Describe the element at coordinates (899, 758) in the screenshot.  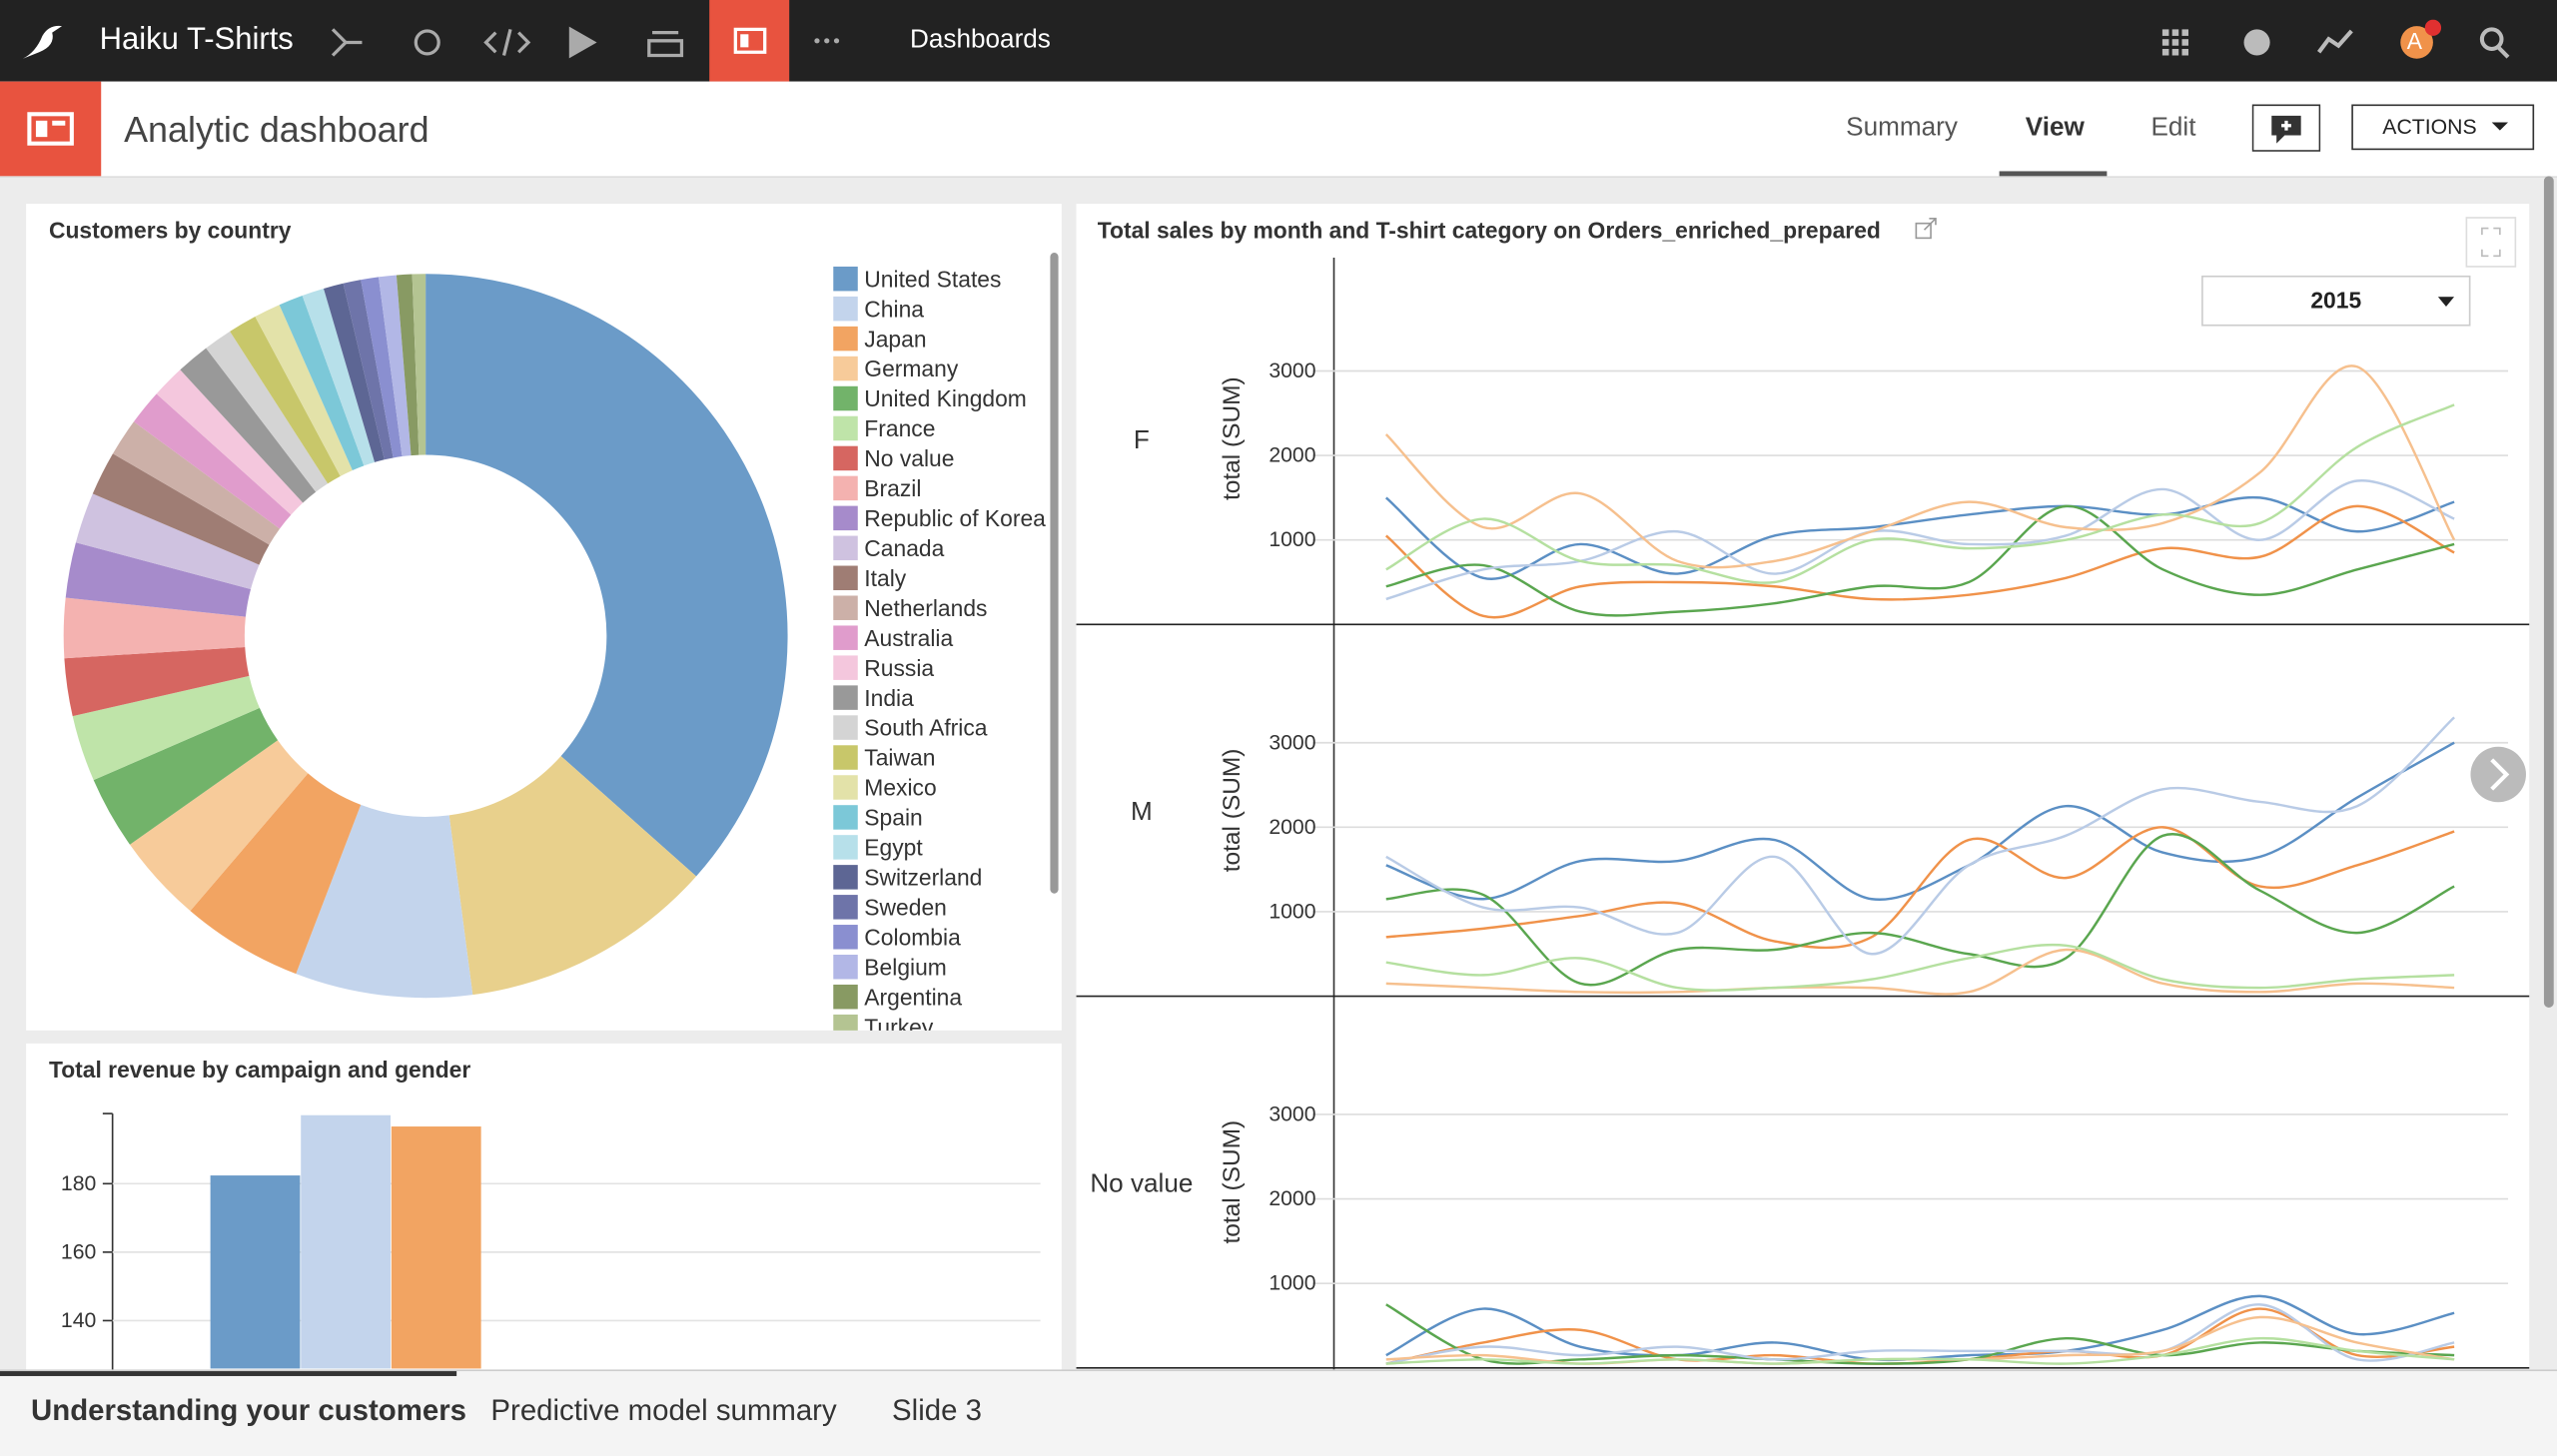
I see `legend-label: Taiwan` at that location.